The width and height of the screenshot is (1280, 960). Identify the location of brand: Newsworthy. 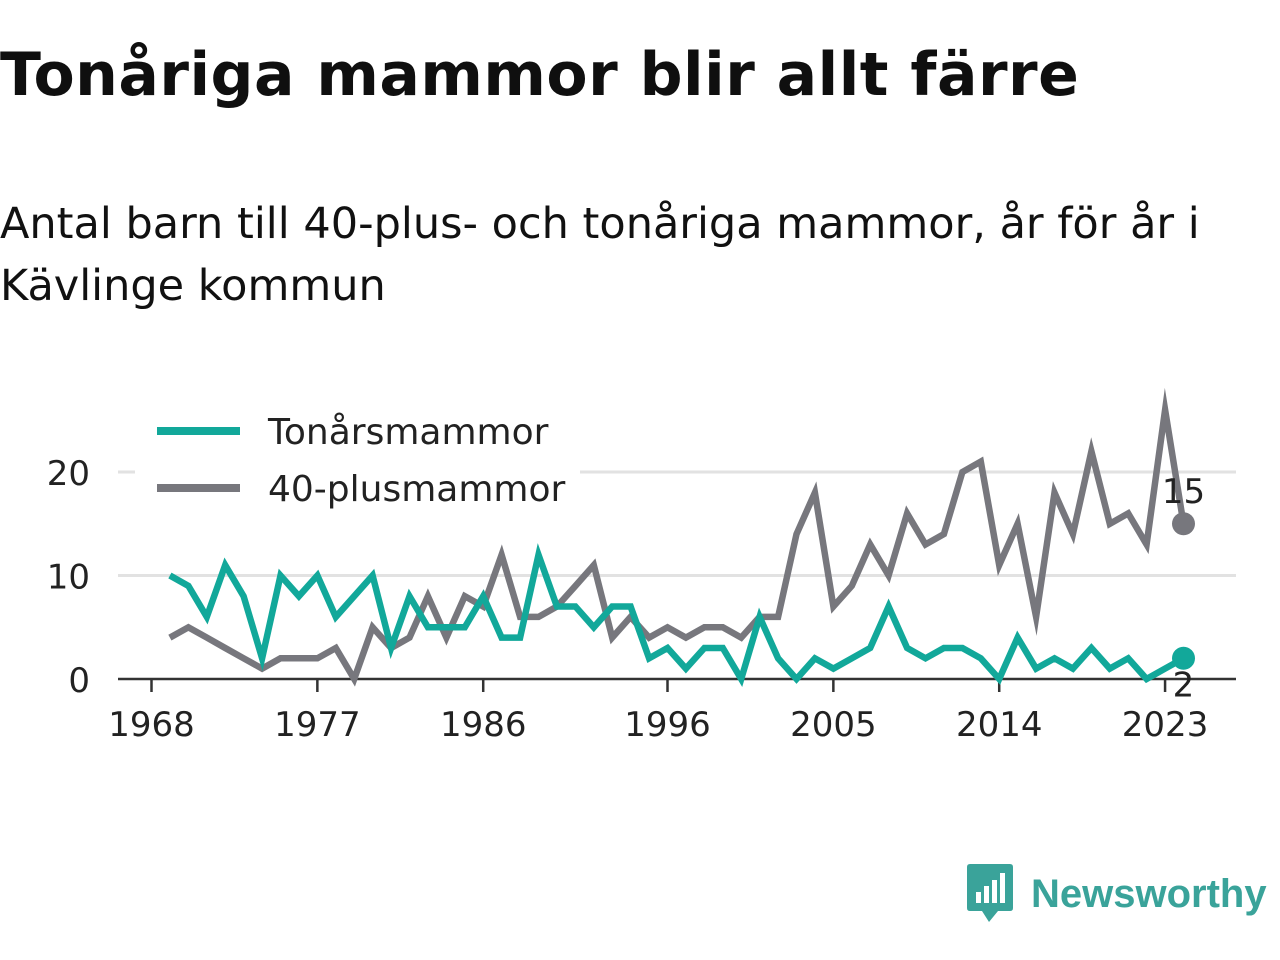
(1116, 894).